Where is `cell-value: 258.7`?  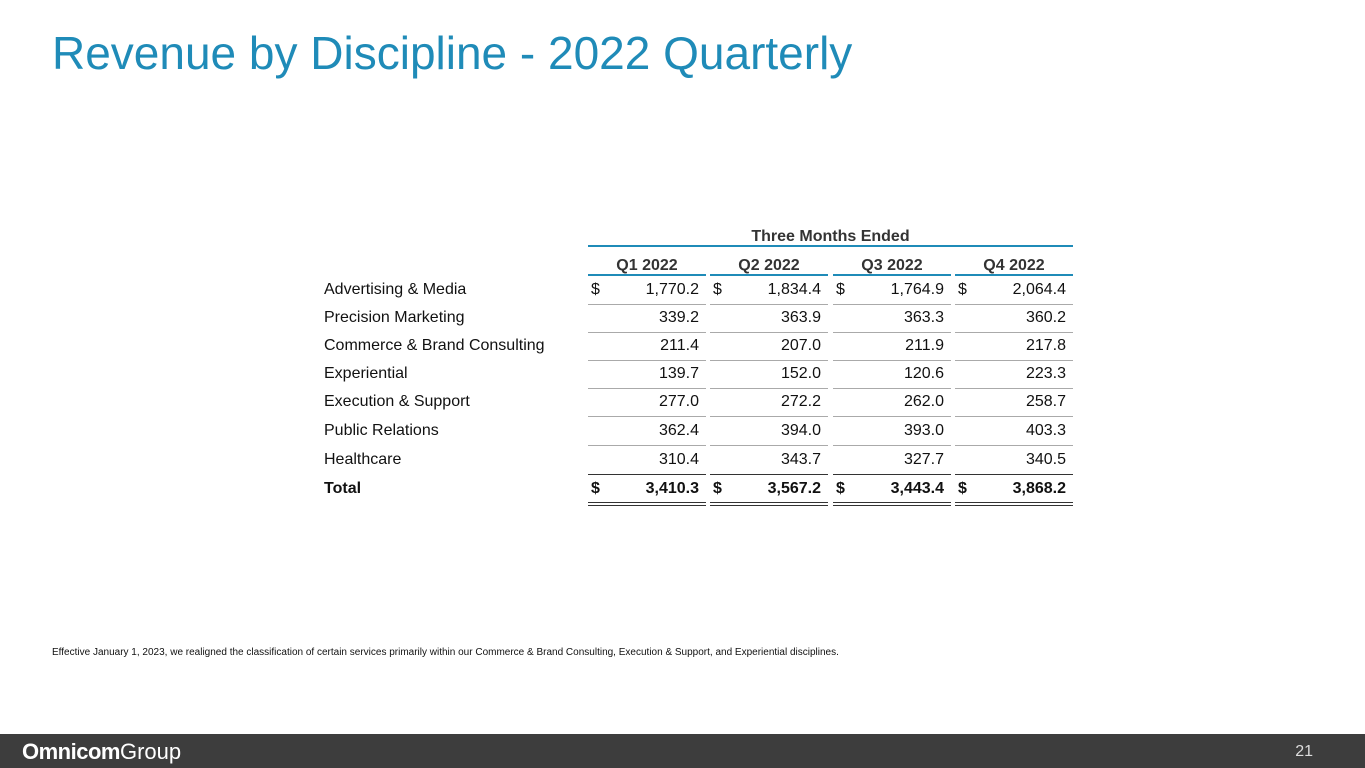
cell-value: 258.7 is located at coordinates (1045, 401).